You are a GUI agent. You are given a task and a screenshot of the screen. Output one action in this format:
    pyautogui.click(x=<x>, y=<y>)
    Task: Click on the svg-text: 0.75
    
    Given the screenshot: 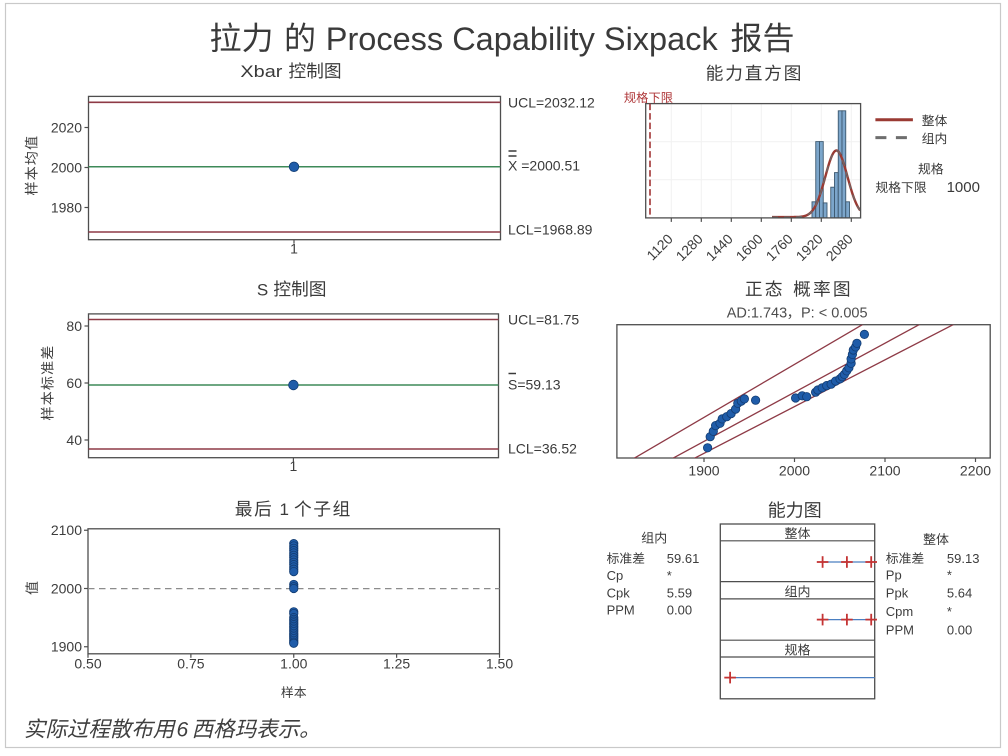 What is the action you would take?
    pyautogui.click(x=190, y=664)
    